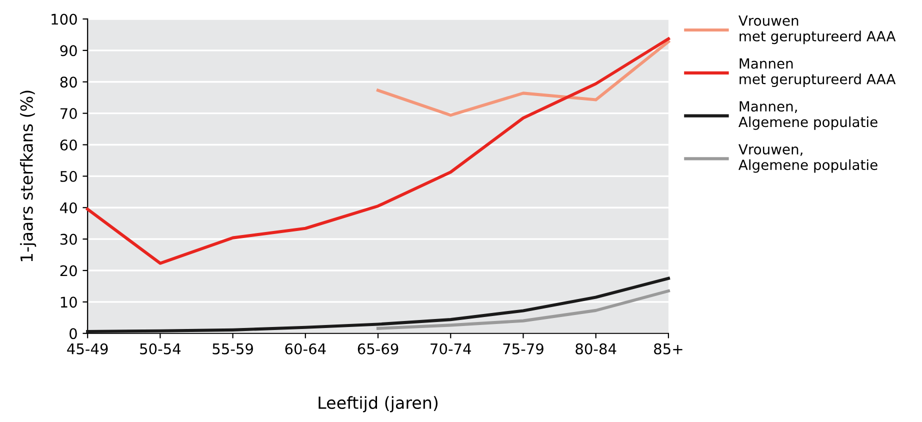 This screenshot has height=422, width=922. I want to click on x-tick-label: 65-69, so click(378, 348).